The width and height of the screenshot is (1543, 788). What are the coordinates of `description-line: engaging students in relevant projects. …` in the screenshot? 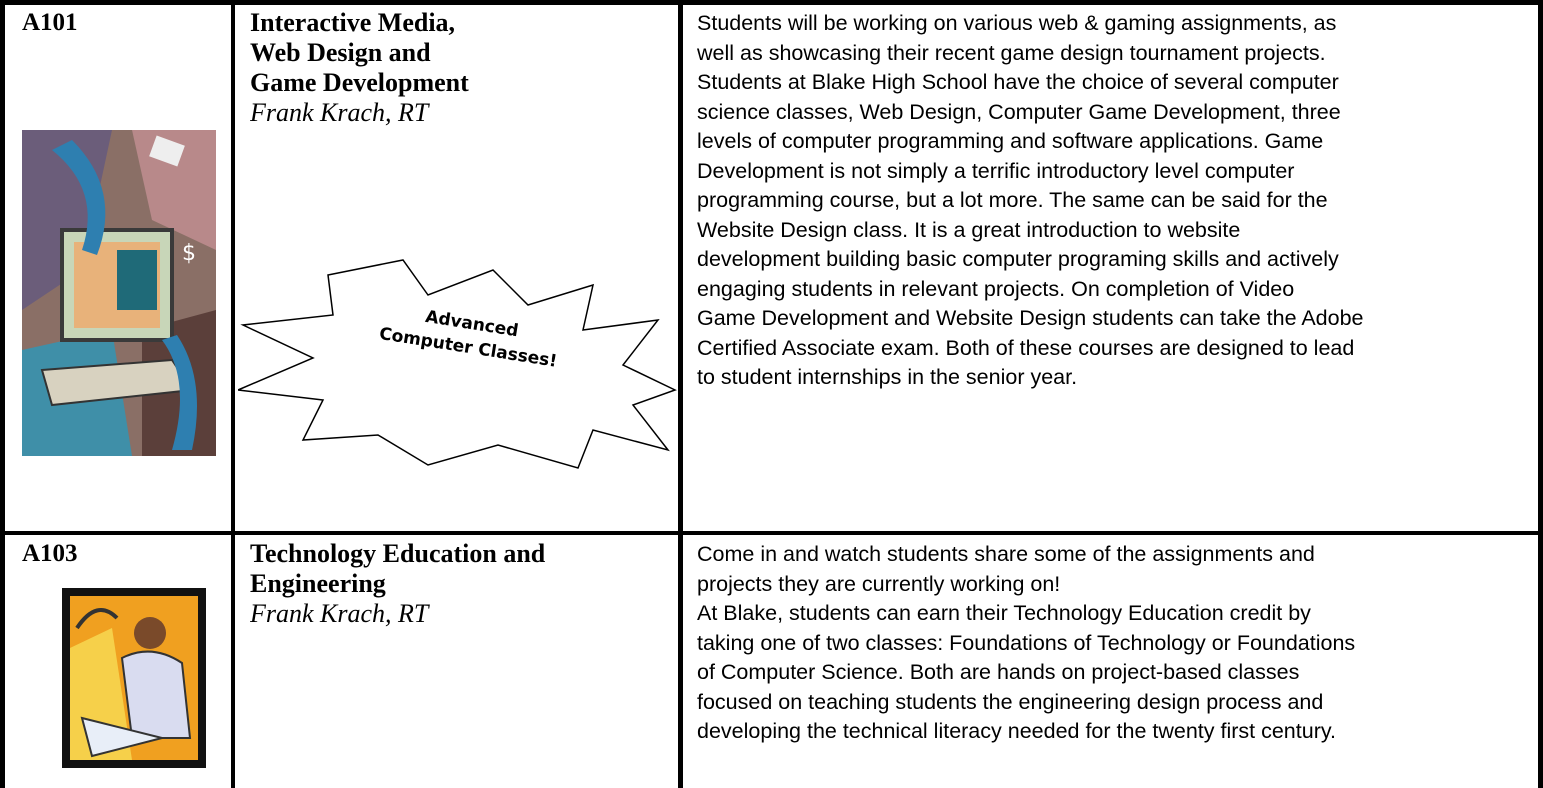 It's located at (996, 288).